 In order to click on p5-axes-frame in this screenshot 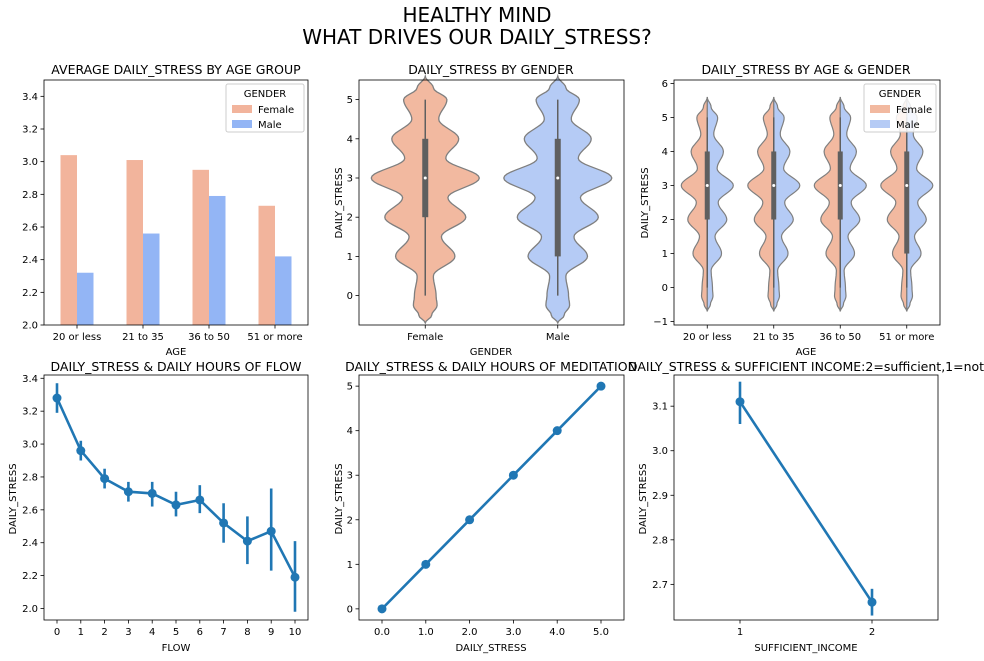, I will do `click(491, 497)`.